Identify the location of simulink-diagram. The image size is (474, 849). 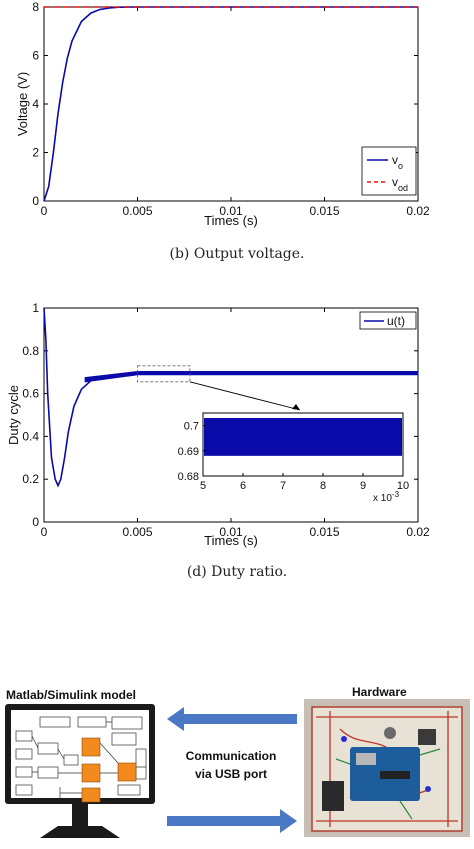
(81, 757).